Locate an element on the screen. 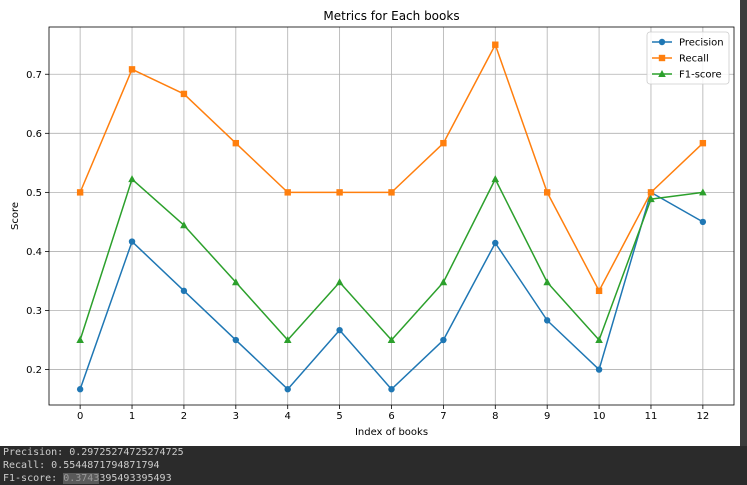 The height and width of the screenshot is (485, 747). x-tick-label: 9 is located at coordinates (547, 416).